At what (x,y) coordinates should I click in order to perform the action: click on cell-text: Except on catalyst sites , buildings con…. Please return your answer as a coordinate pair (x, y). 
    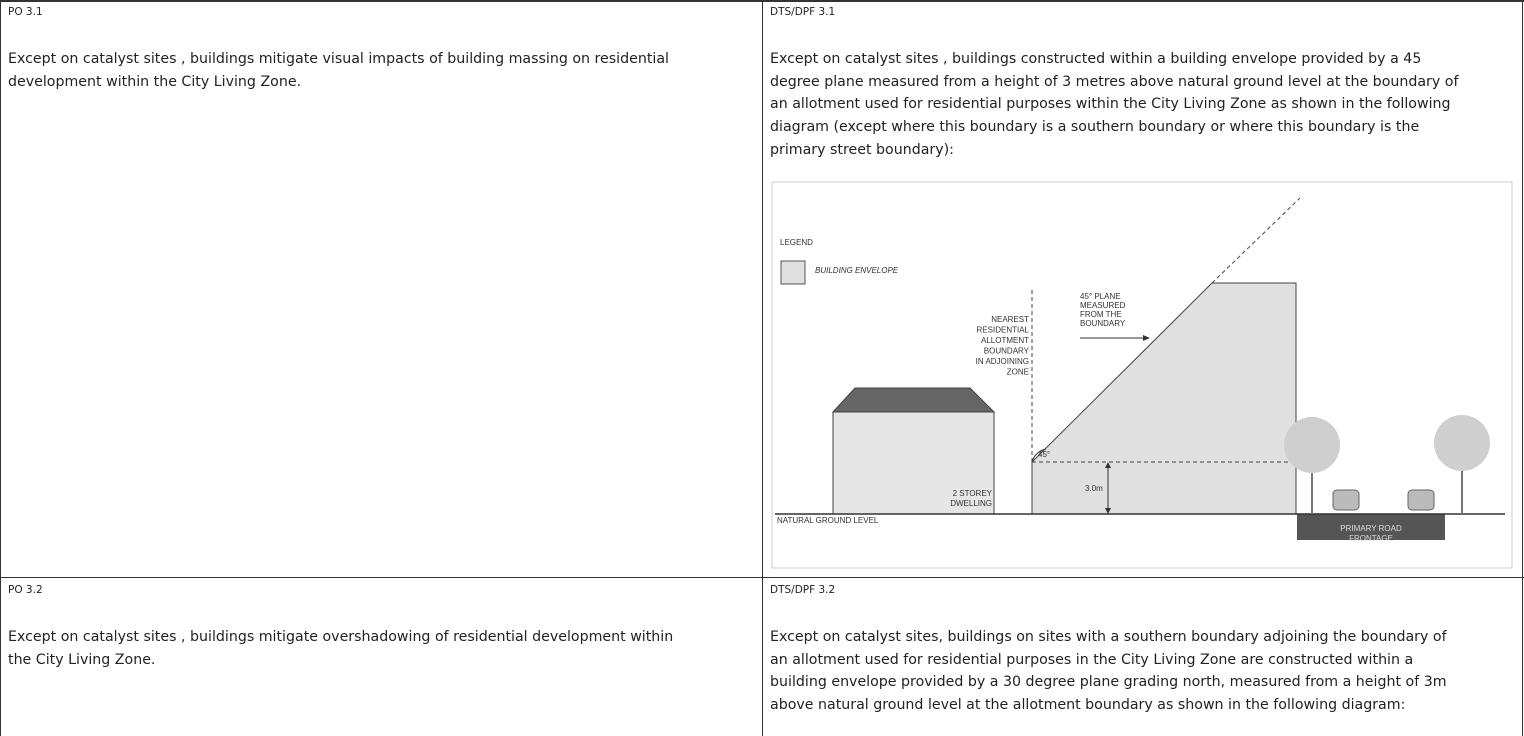
    Looking at the image, I should click on (1096, 59).